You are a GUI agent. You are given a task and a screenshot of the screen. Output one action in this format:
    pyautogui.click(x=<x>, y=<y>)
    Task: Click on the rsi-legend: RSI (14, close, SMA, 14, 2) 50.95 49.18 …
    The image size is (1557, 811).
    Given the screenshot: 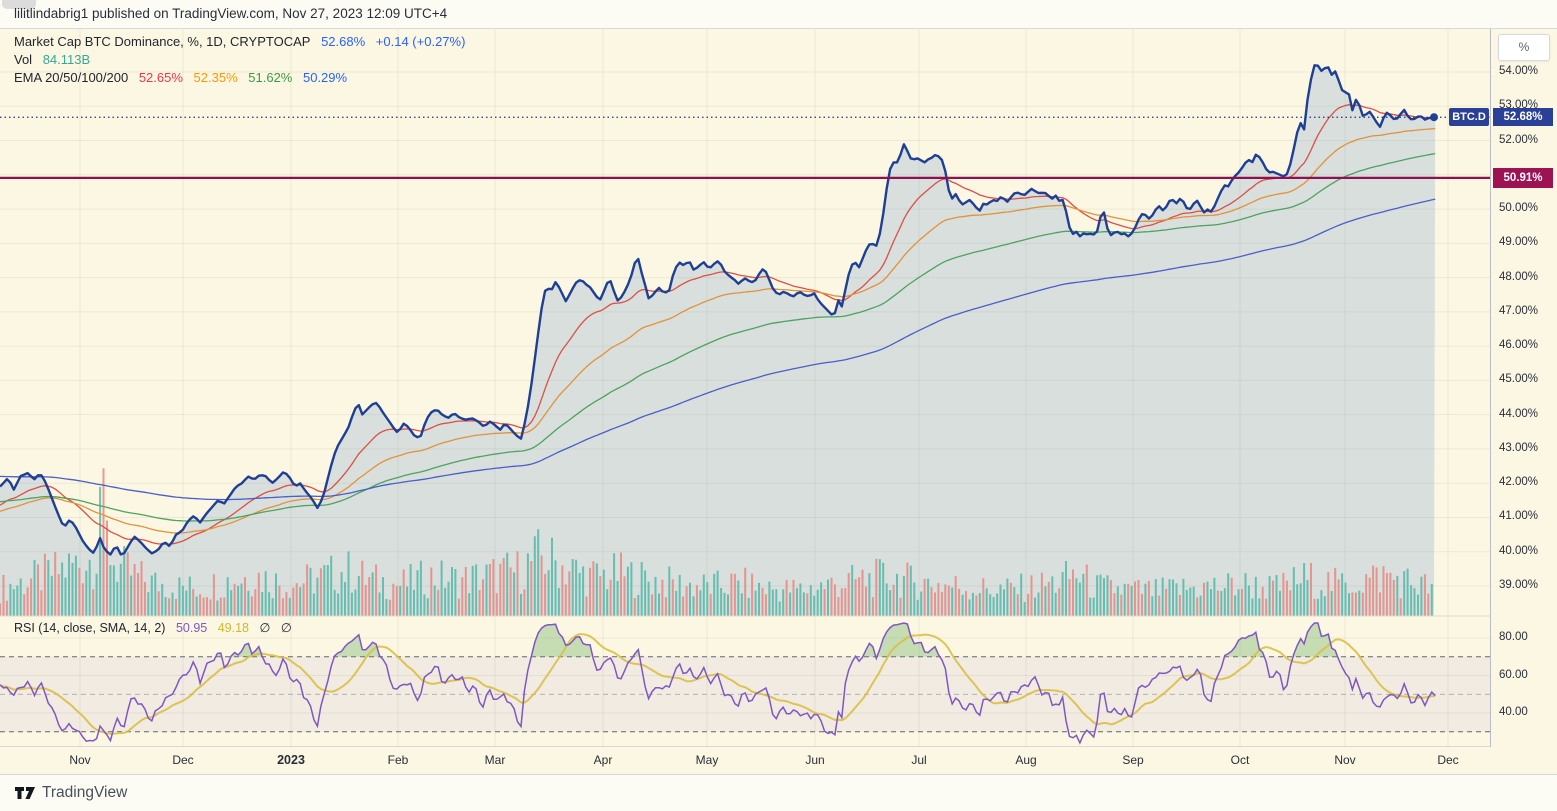 What is the action you would take?
    pyautogui.click(x=153, y=627)
    